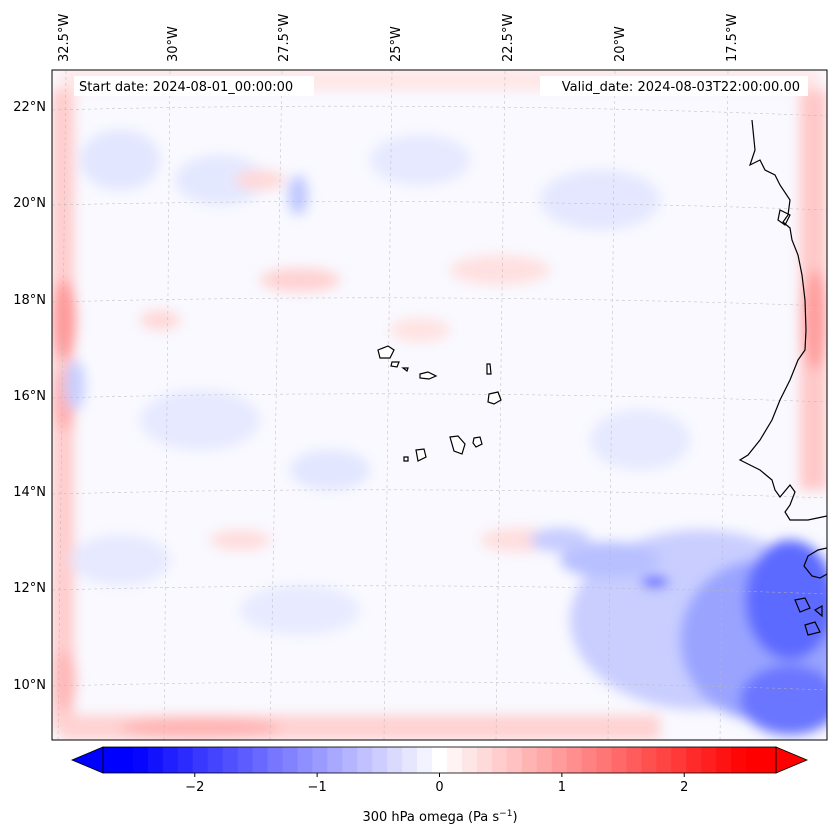 The height and width of the screenshot is (839, 837). I want to click on colorbar-label: 300 hPa omega (Pa s−1), so click(439, 817).